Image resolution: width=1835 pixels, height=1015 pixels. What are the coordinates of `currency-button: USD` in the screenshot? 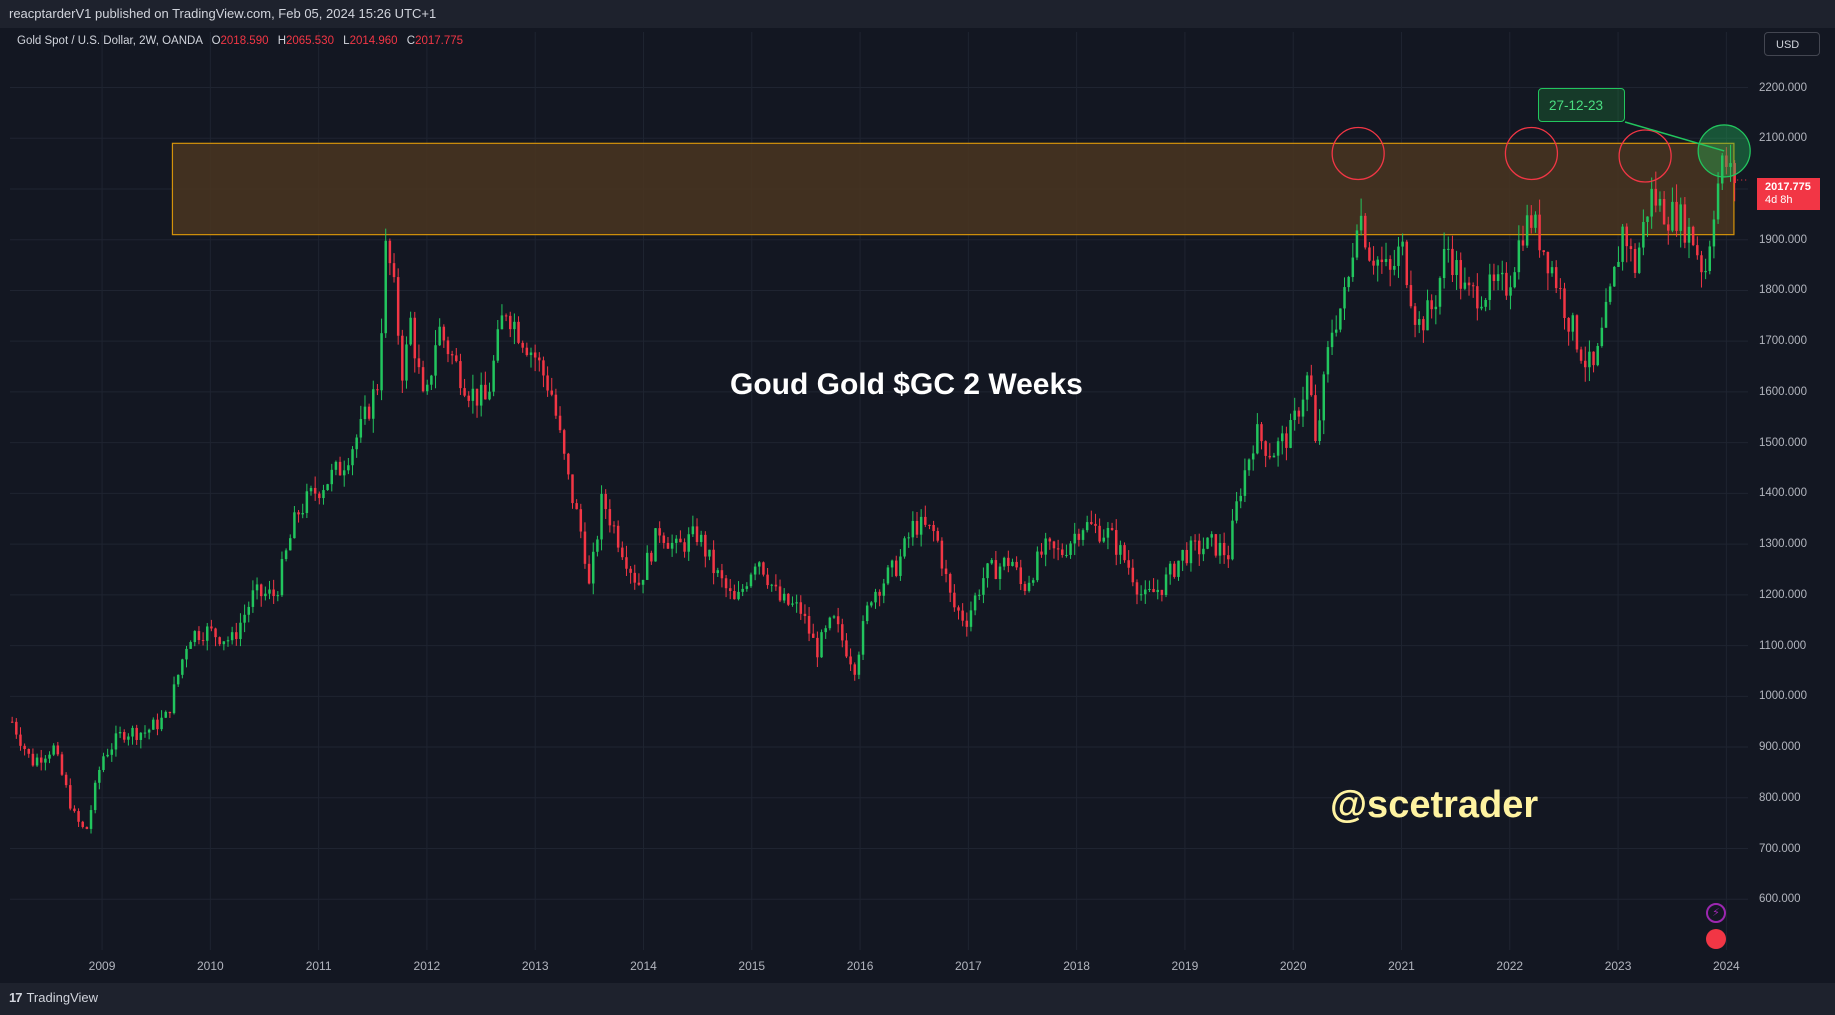 It's located at (1792, 44).